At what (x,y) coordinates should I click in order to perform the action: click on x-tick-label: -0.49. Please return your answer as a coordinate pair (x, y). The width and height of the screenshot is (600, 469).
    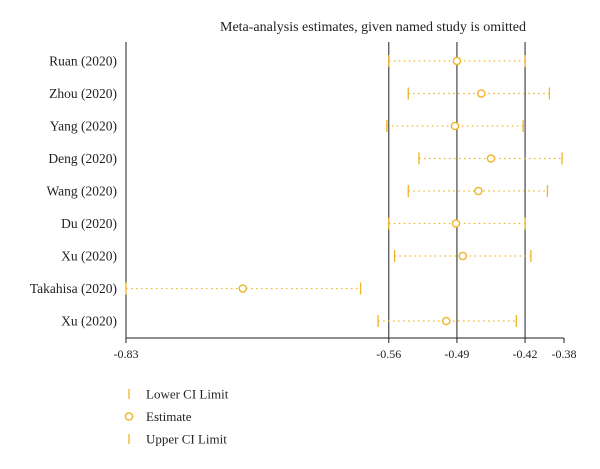
    Looking at the image, I should click on (456, 354).